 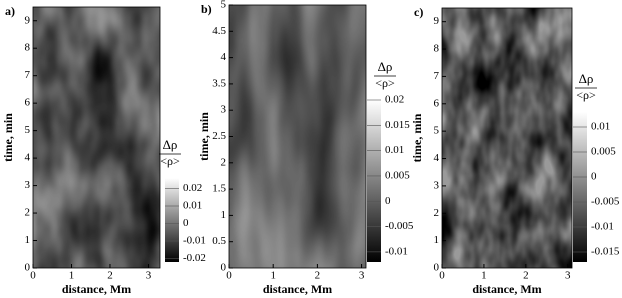 What do you see at coordinates (194, 258) in the screenshot?
I see `colorbar-tick-label: -0.02` at bounding box center [194, 258].